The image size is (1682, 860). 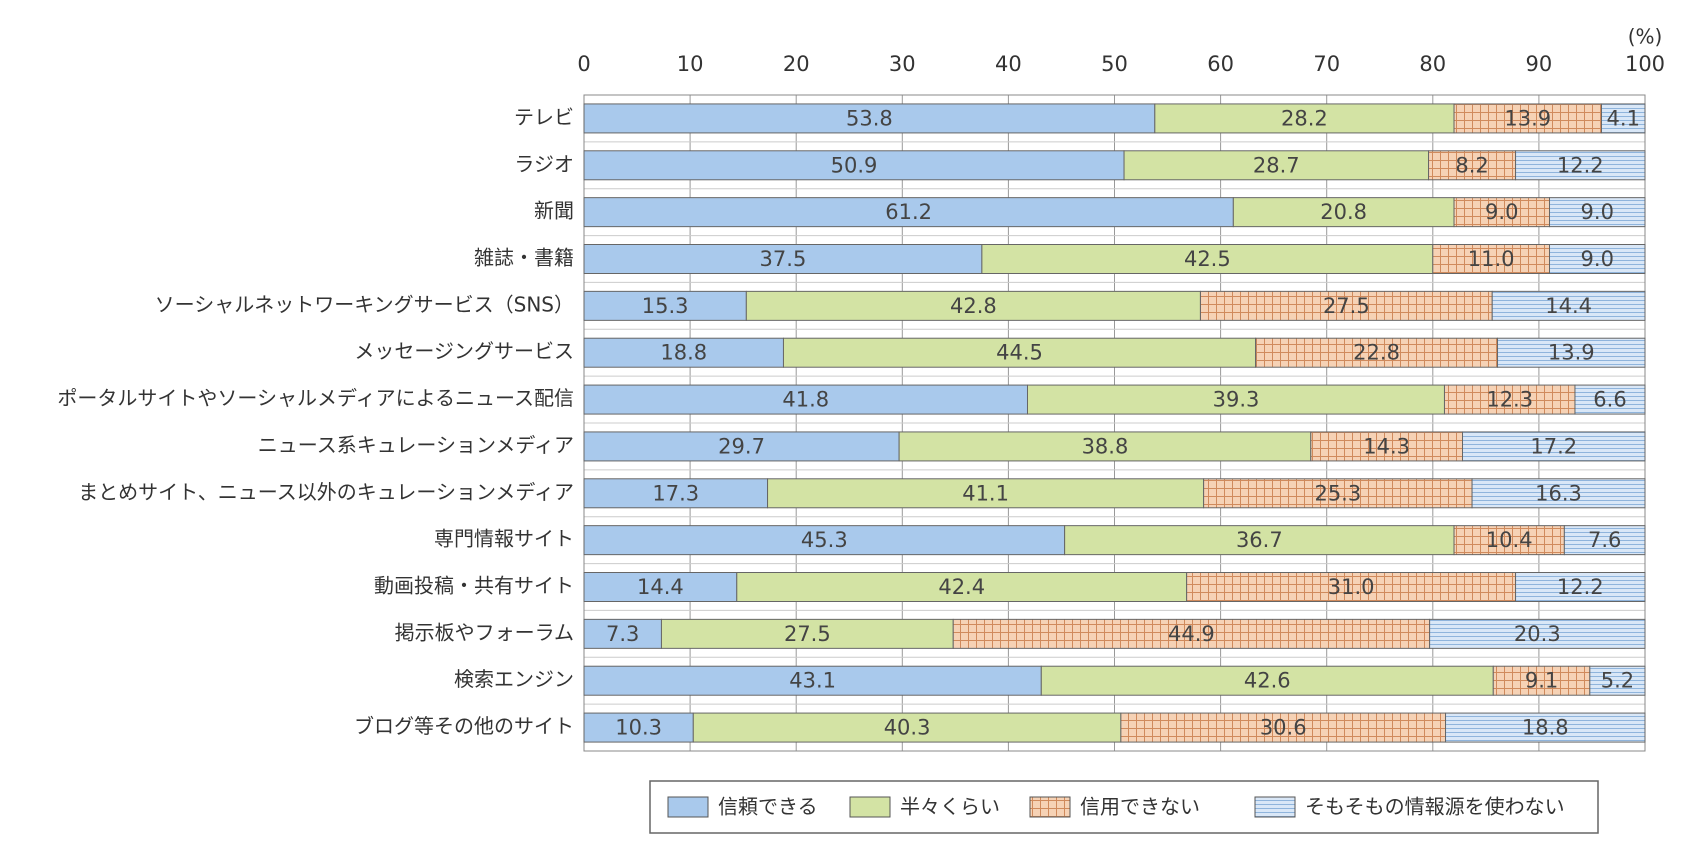 I want to click on legend-label: 半々くらい, so click(x=950, y=807).